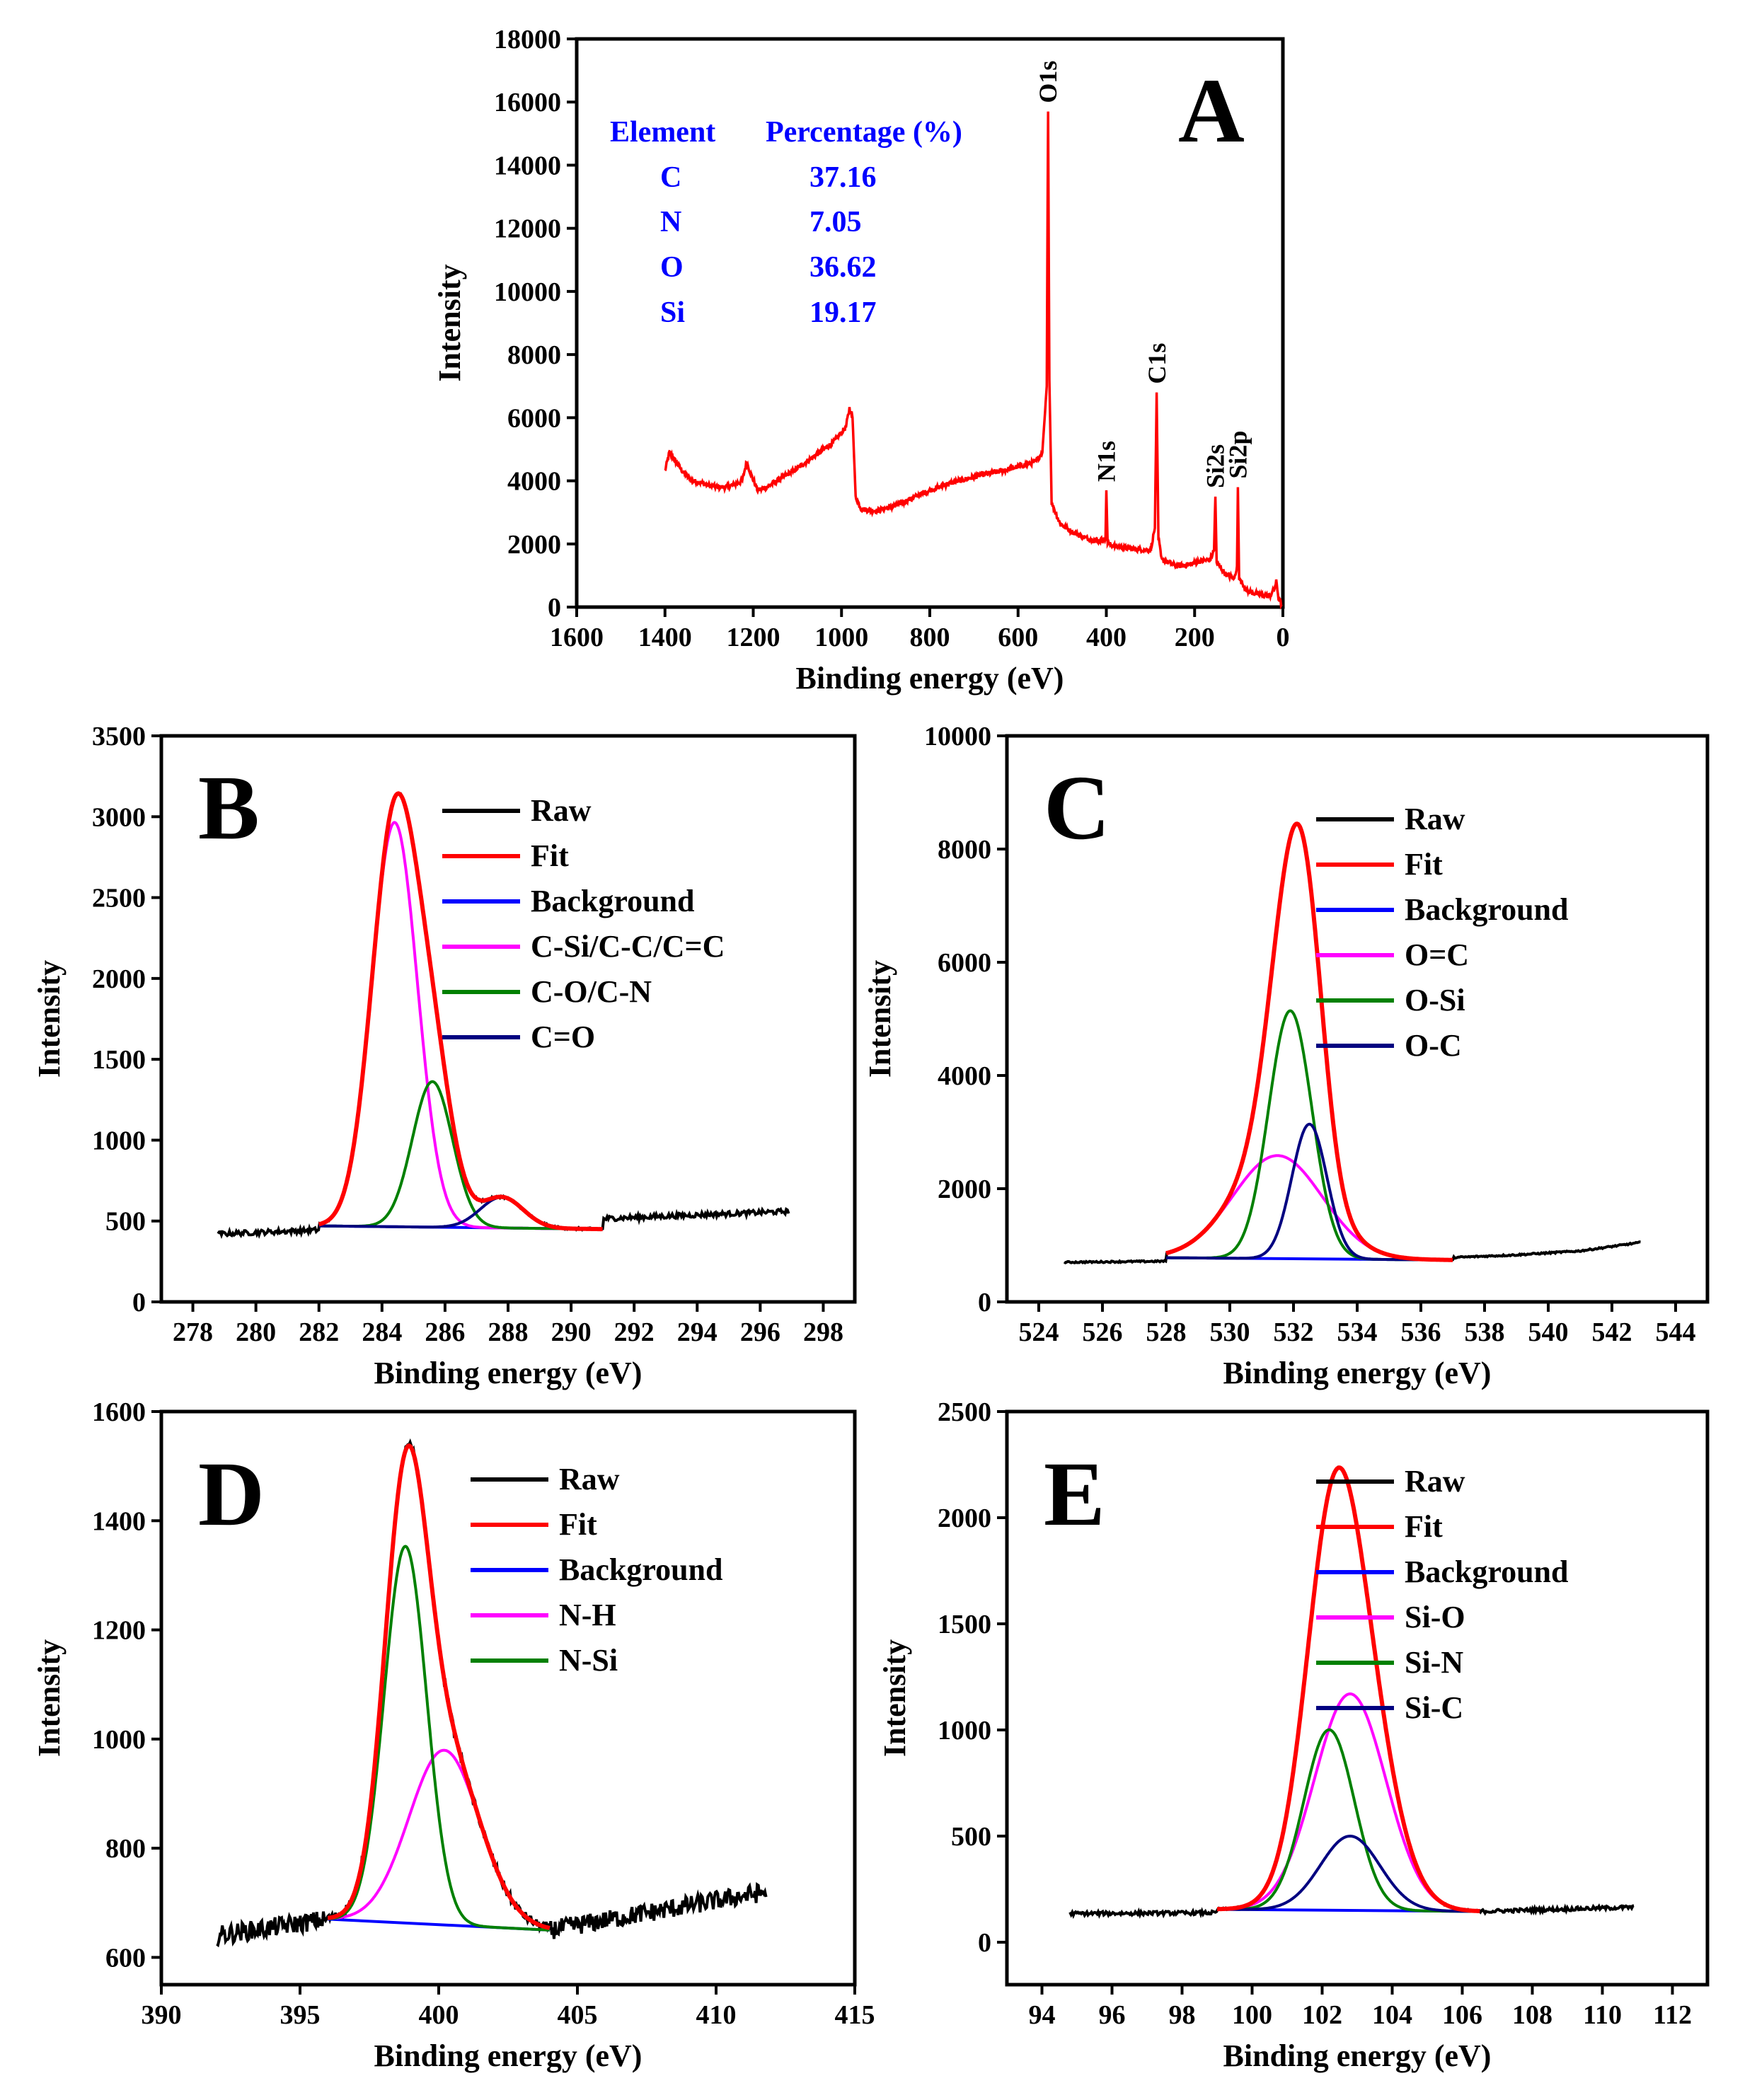 The image size is (1740, 2100). What do you see at coordinates (527, 229) in the screenshot?
I see `y-tick-label: 12000` at bounding box center [527, 229].